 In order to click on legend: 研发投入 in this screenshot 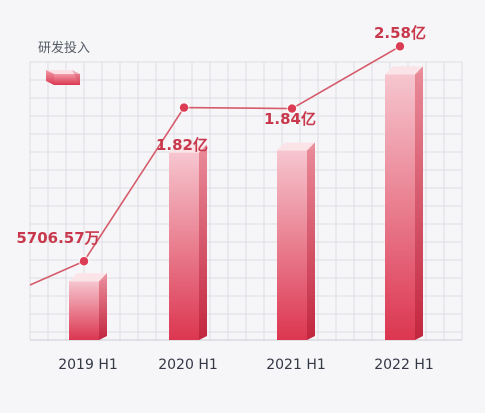, I will do `click(64, 62)`.